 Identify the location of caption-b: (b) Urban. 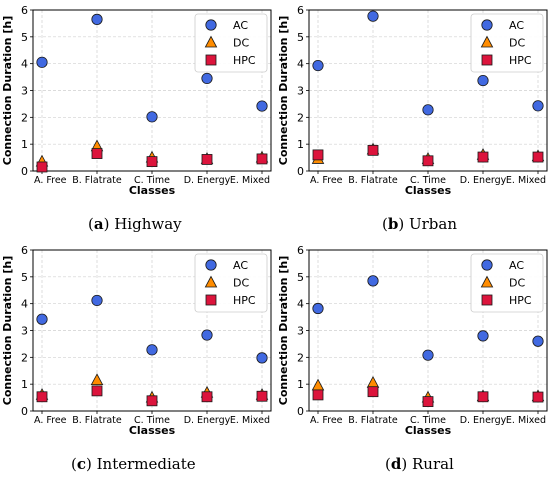
(420, 224).